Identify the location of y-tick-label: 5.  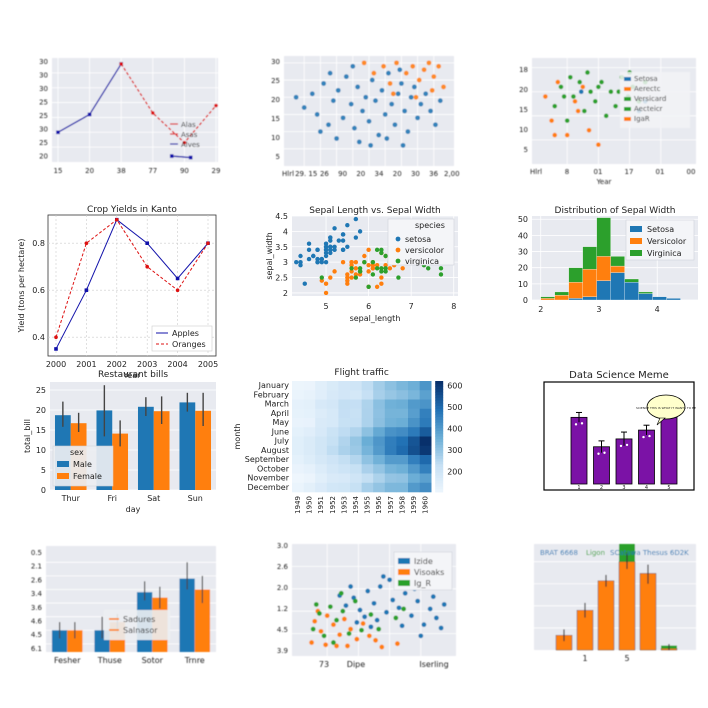
(278, 157).